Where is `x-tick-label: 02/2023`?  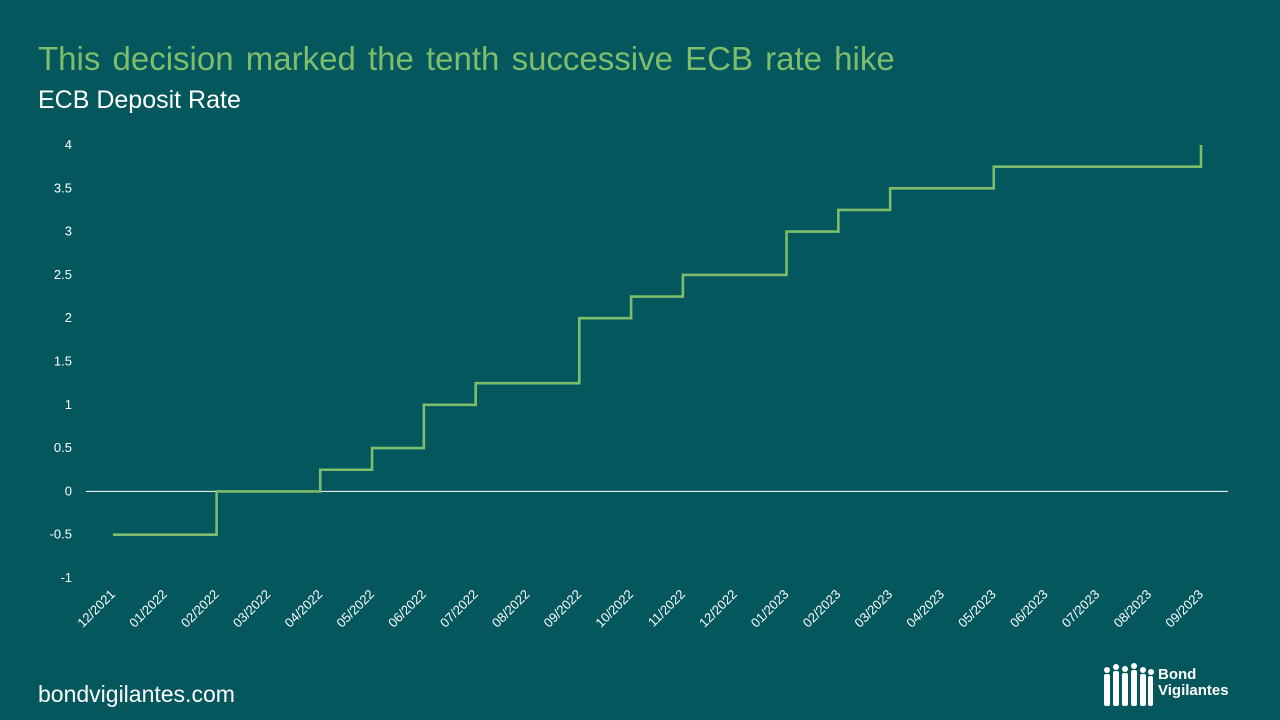
x-tick-label: 02/2023 is located at coordinates (822, 609).